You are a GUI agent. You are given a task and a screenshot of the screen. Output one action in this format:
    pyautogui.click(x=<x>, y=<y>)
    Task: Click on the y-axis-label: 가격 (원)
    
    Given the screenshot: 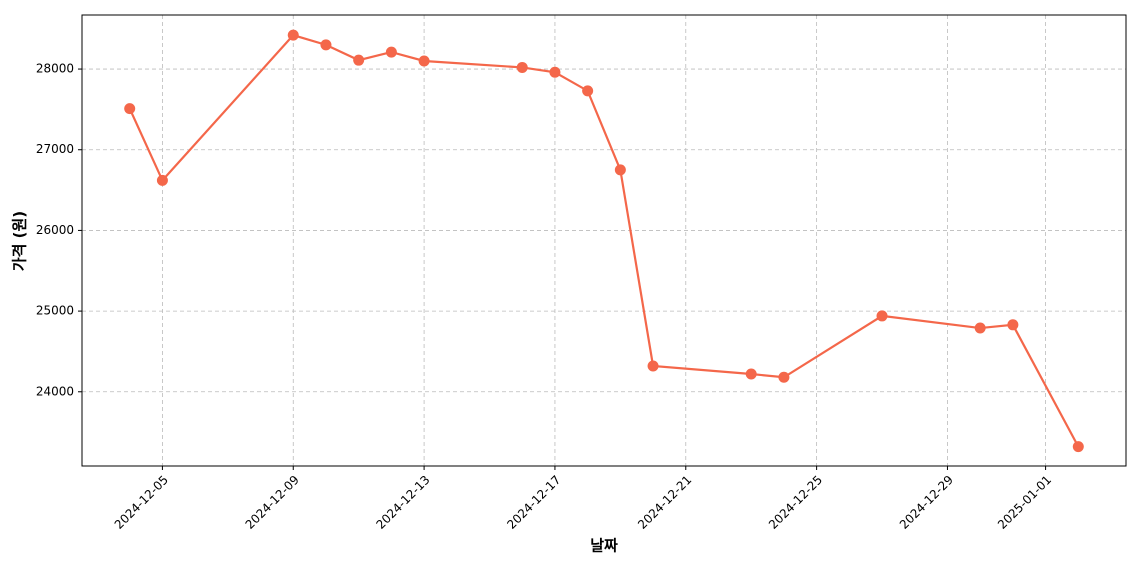 What is the action you would take?
    pyautogui.click(x=20, y=241)
    